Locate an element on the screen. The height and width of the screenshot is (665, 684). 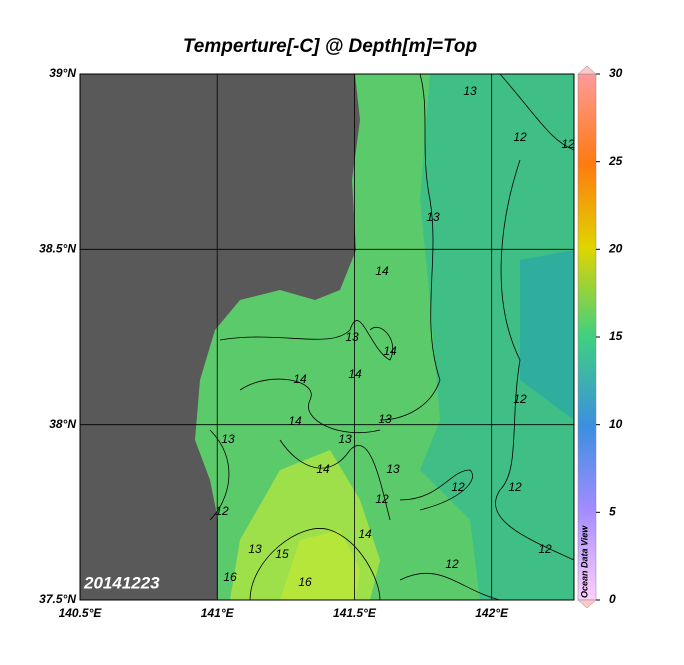
contour-label: 15 is located at coordinates (282, 554).